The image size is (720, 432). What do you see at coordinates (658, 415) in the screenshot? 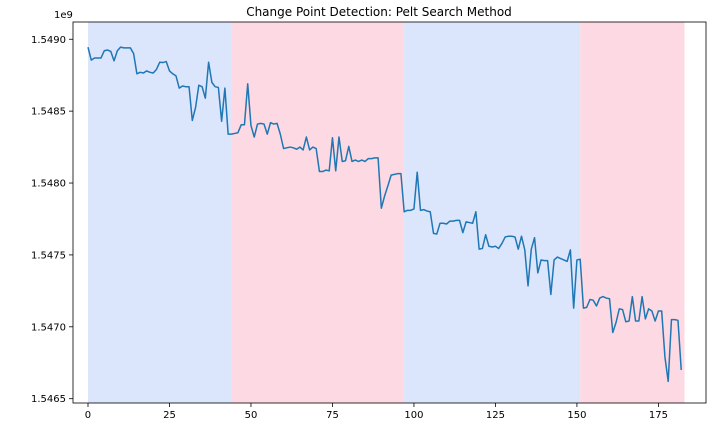
I see `x-tick-label: 175` at bounding box center [658, 415].